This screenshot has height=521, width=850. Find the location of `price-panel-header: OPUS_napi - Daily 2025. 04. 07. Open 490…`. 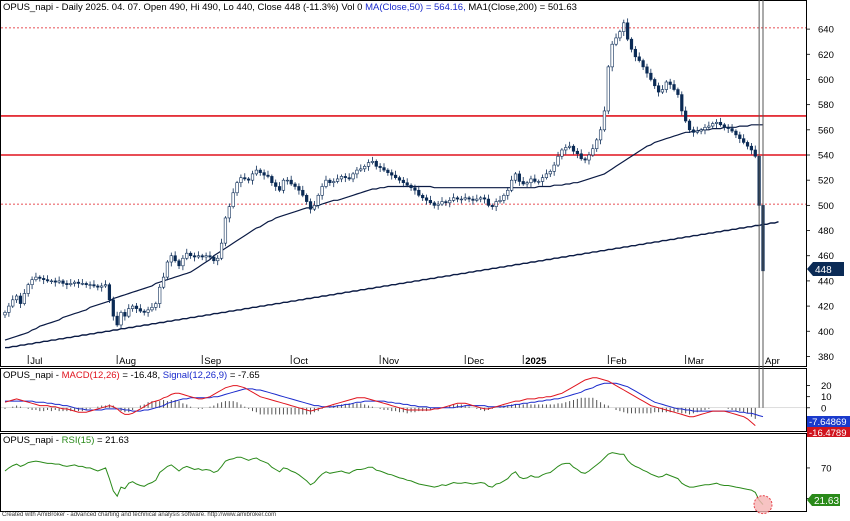

price-panel-header: OPUS_napi - Daily 2025. 04. 07. Open 490… is located at coordinates (290, 7).